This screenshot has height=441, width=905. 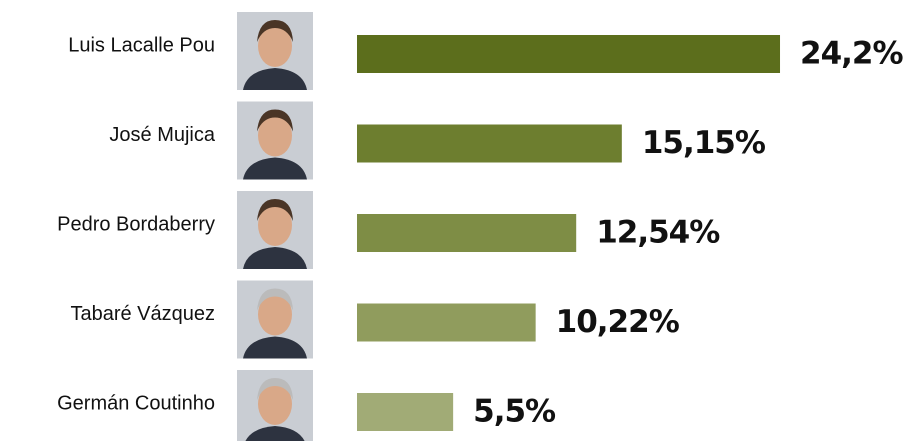 I want to click on category-label: José Mujica, so click(x=162, y=135).